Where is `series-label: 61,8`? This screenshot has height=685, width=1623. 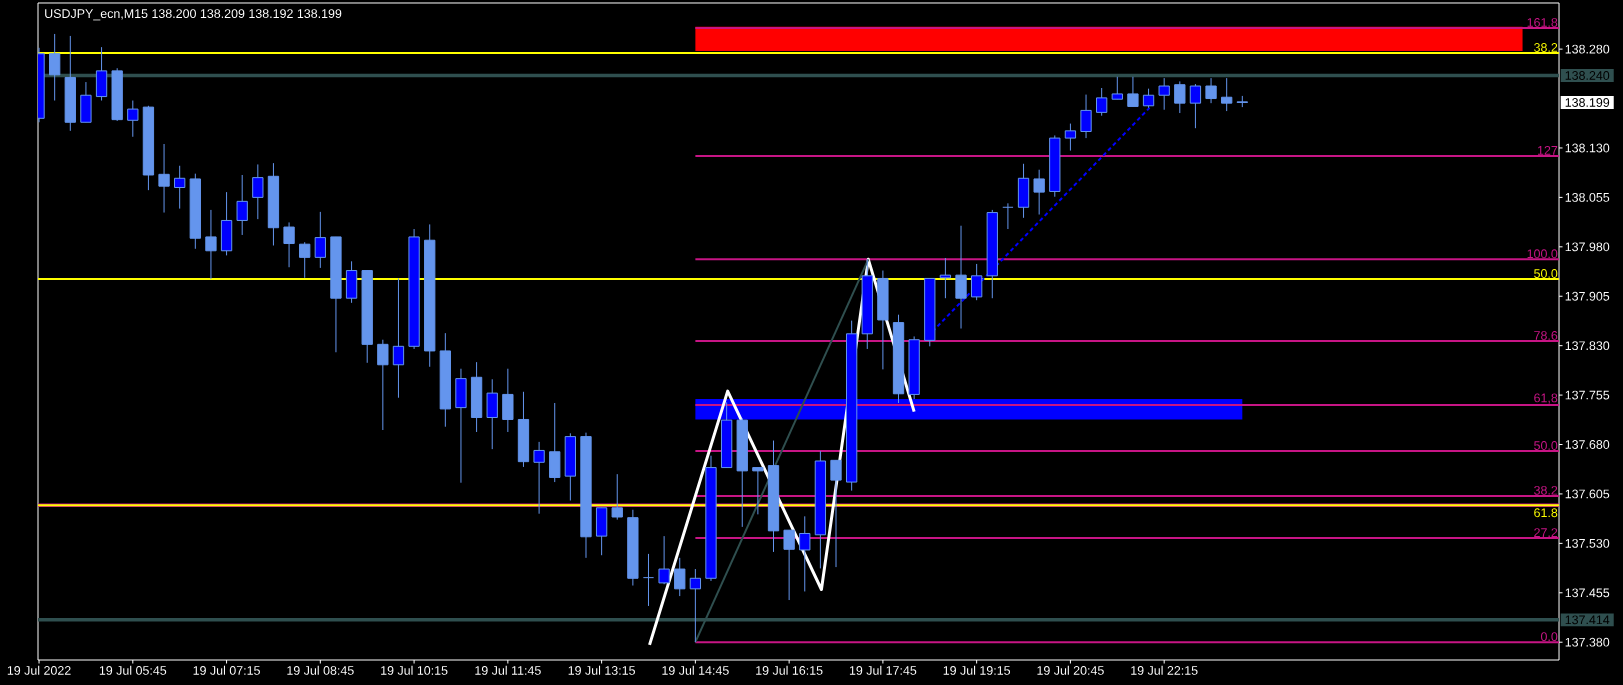 series-label: 61,8 is located at coordinates (1546, 398).